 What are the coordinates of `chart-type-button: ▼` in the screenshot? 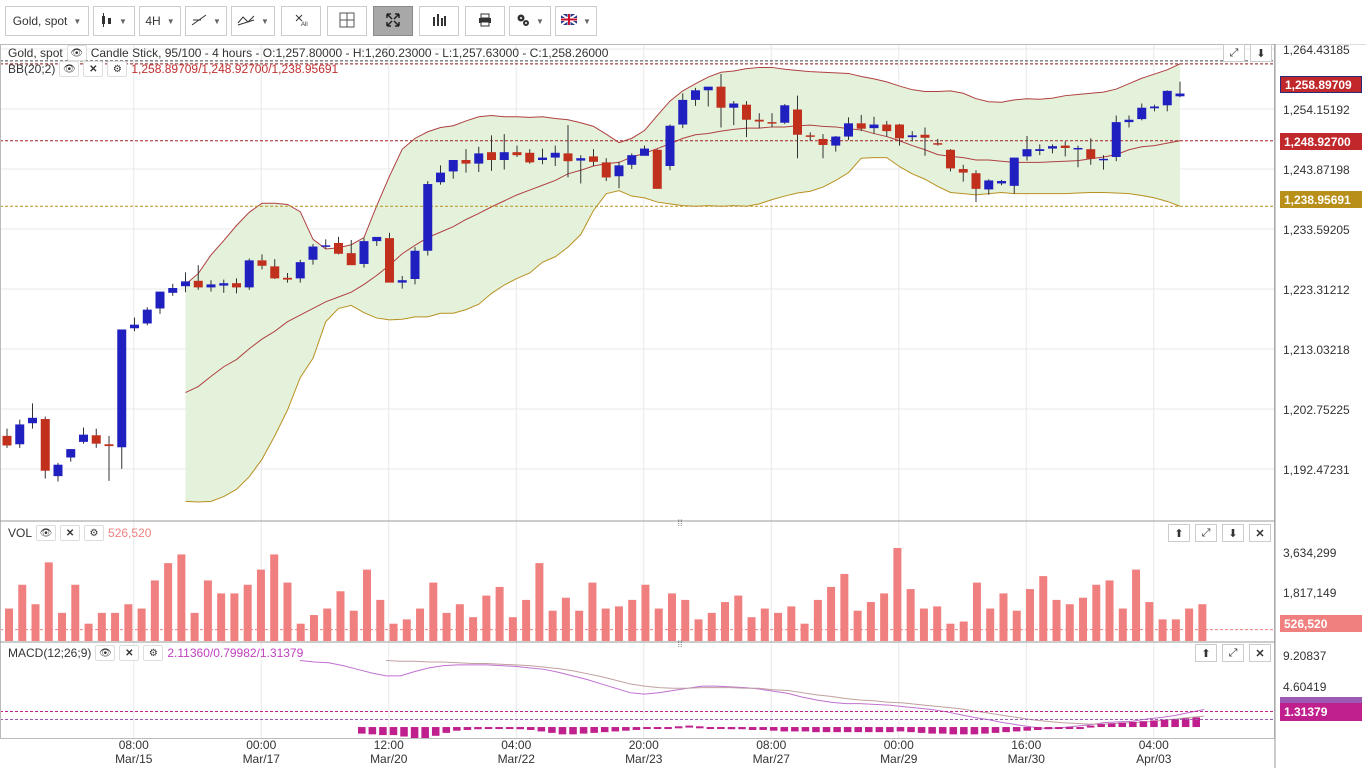 It's located at (114, 21).